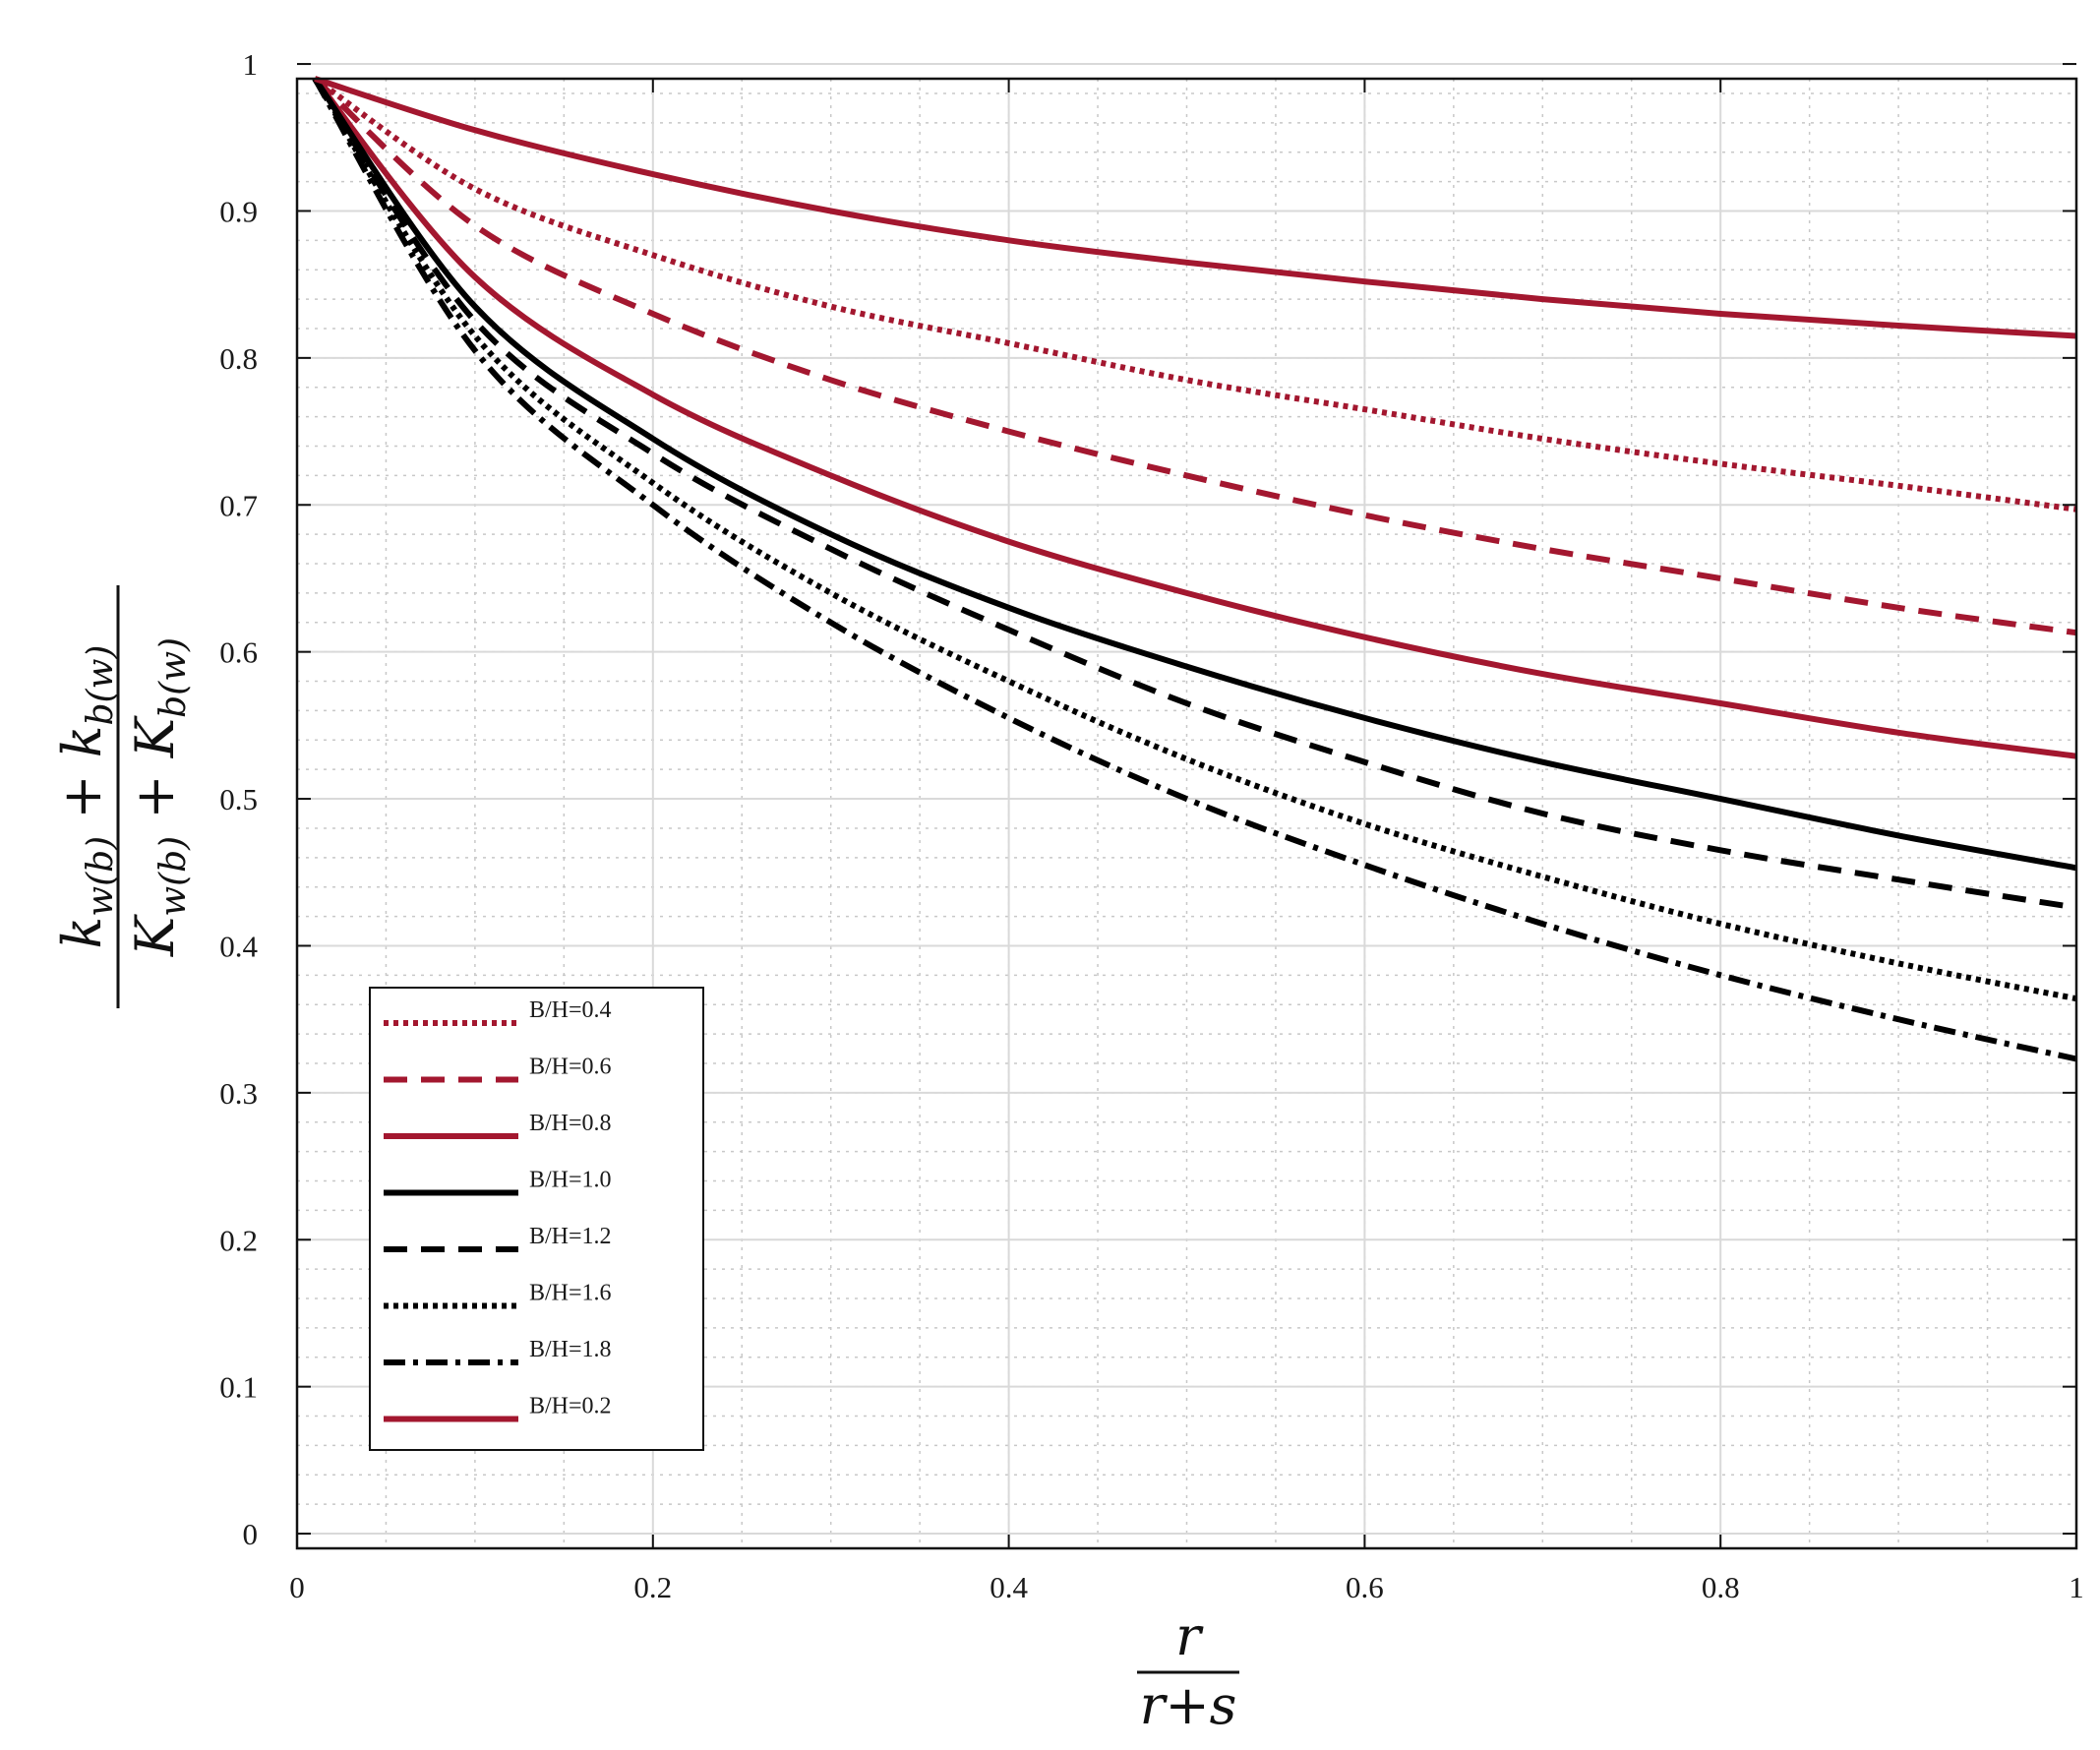 The width and height of the screenshot is (2100, 1750). Describe the element at coordinates (1188, 1671) in the screenshot. I see `x-axis-label: r r+s` at that location.